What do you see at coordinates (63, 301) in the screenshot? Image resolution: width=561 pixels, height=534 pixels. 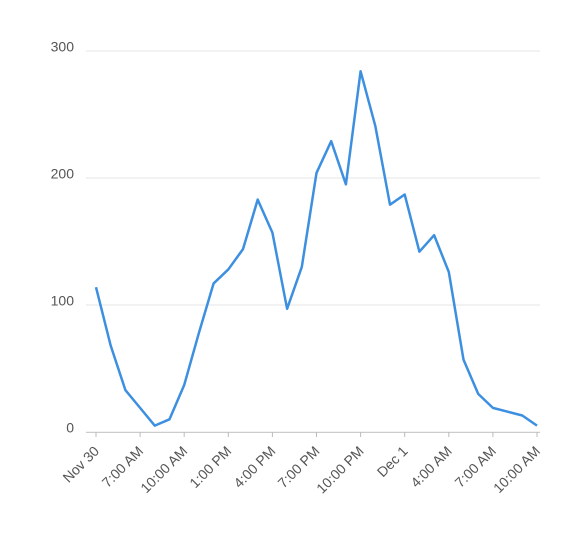 I see `y-tick-label: 100` at bounding box center [63, 301].